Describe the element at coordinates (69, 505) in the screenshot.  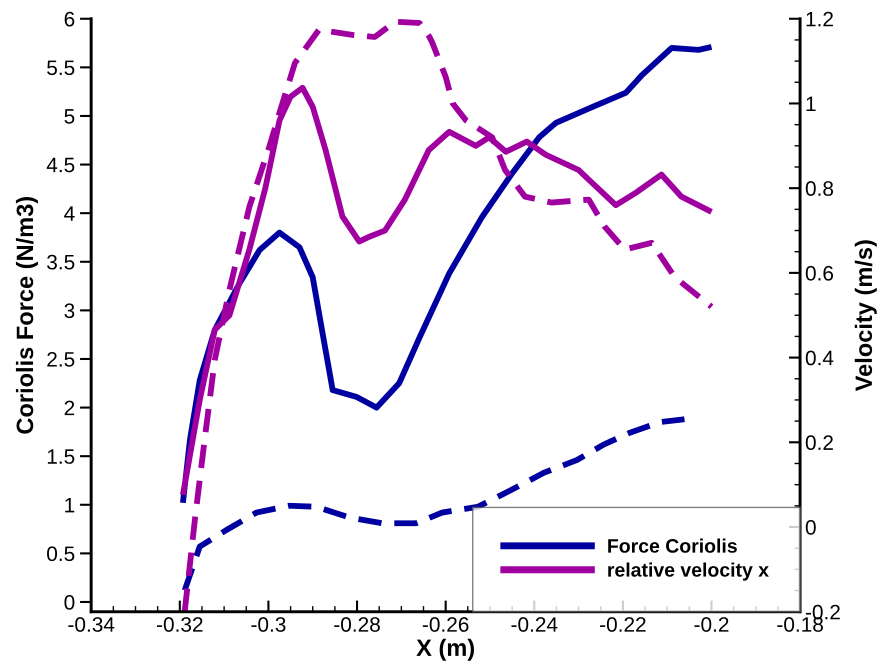
I see `y-tick-label: 1` at that location.